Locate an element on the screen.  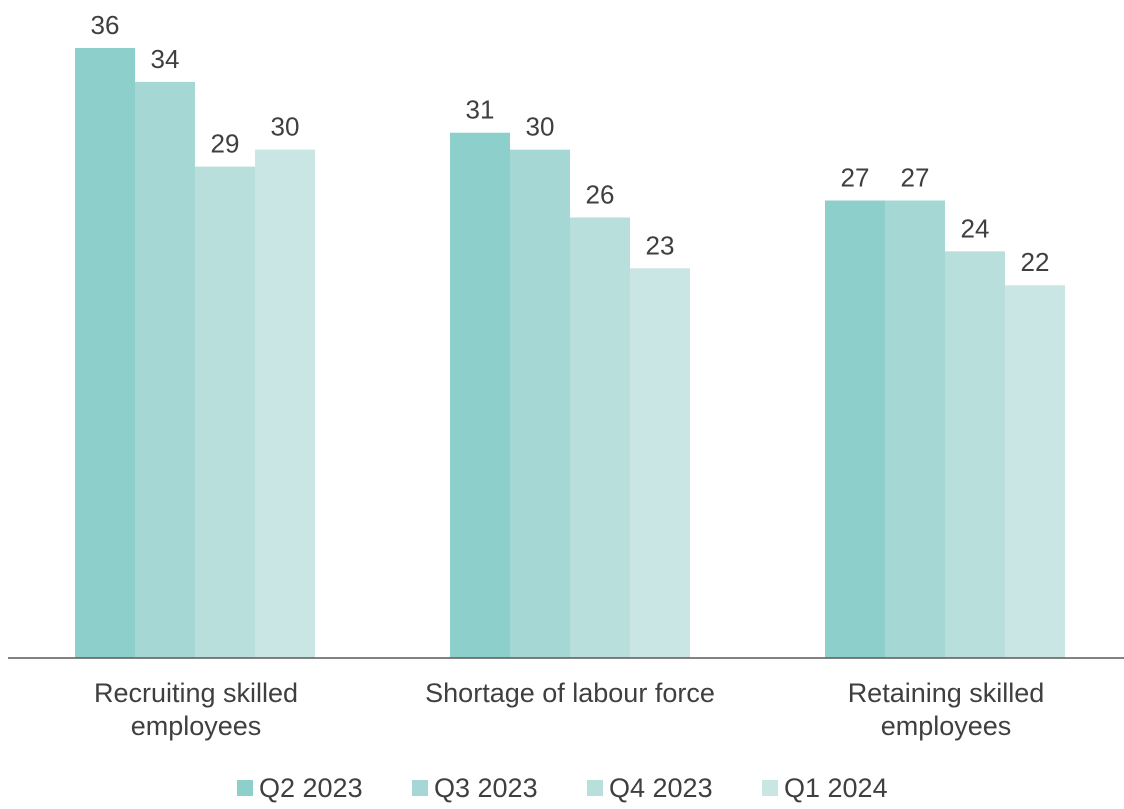
category-label-1-line-1: Recruiting skilled is located at coordinates (196, 693).